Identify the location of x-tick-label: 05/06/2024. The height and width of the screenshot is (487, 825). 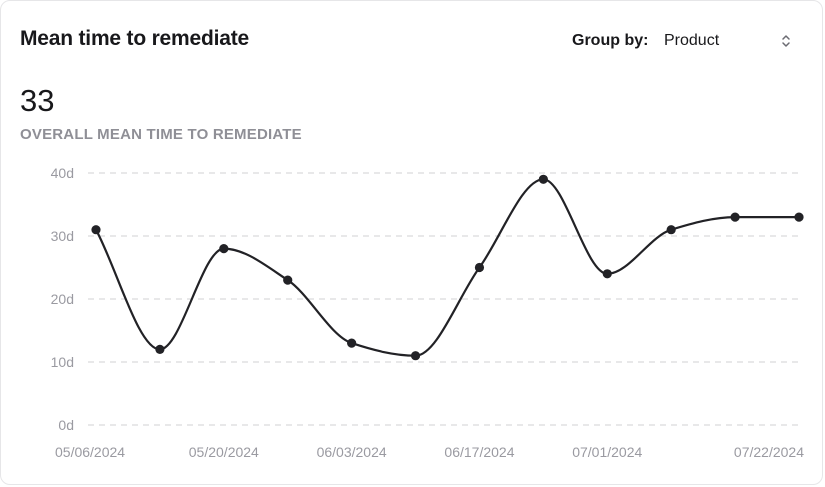
(90, 452).